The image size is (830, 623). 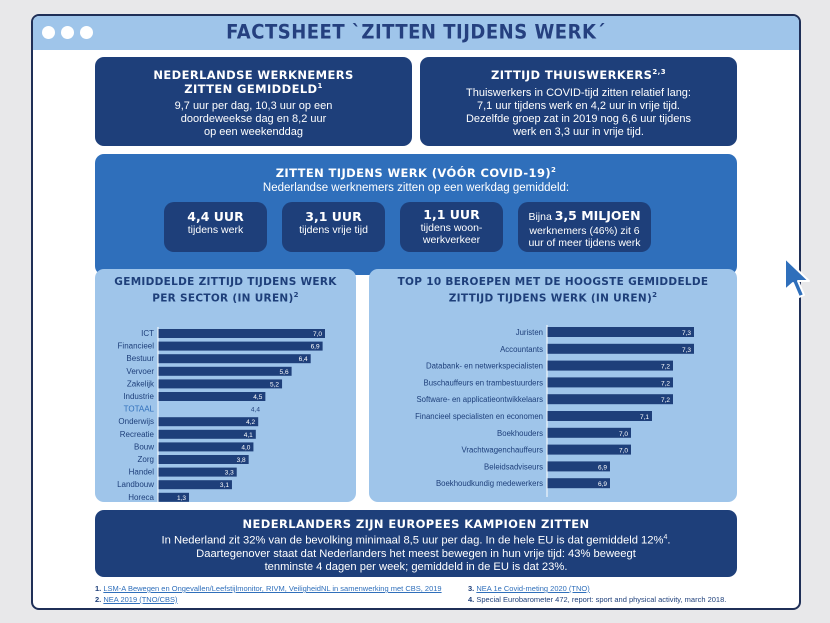 I want to click on category-label: Industrie, so click(x=138, y=396).